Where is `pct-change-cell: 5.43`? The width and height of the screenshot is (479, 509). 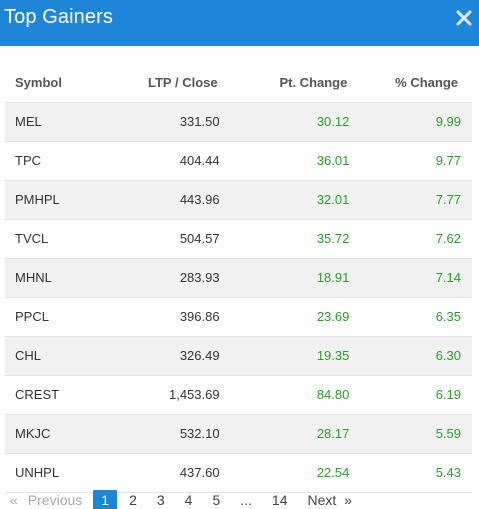
pct-change-cell: 5.43 is located at coordinates (410, 473).